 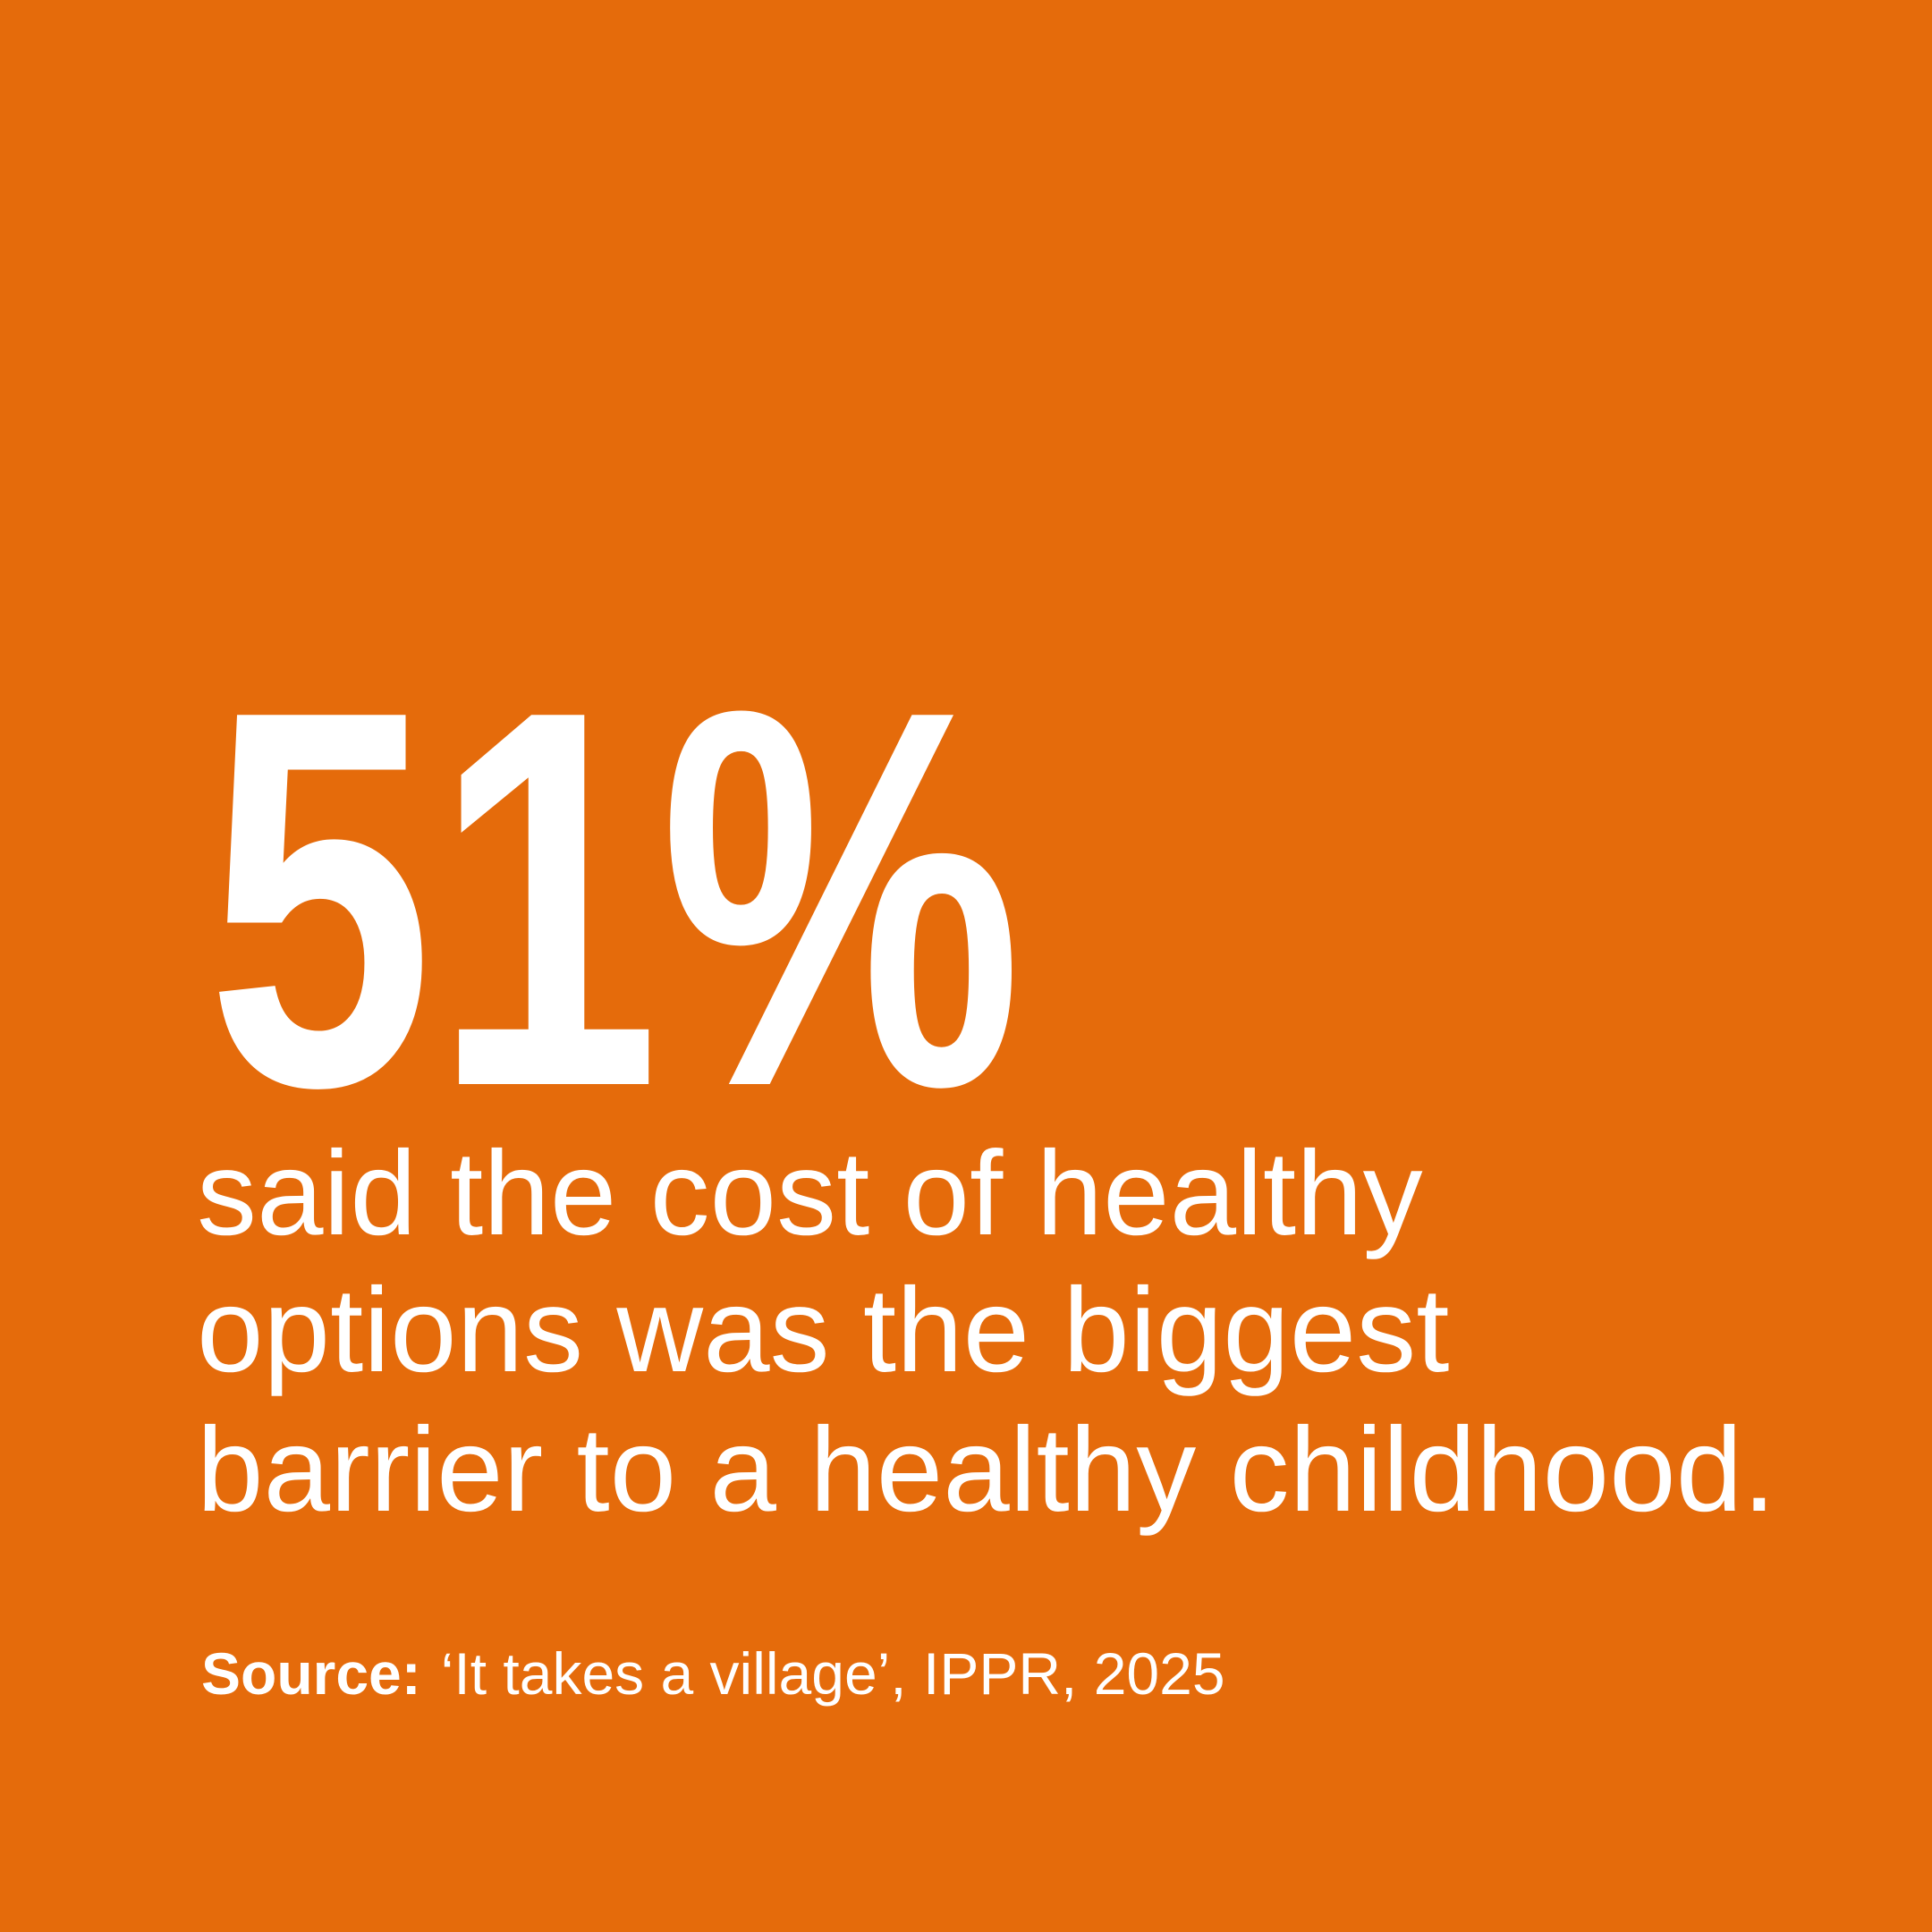 What do you see at coordinates (833, 1673) in the screenshot?
I see `source-text: ‘It takes a village’, IPPR, 2025` at bounding box center [833, 1673].